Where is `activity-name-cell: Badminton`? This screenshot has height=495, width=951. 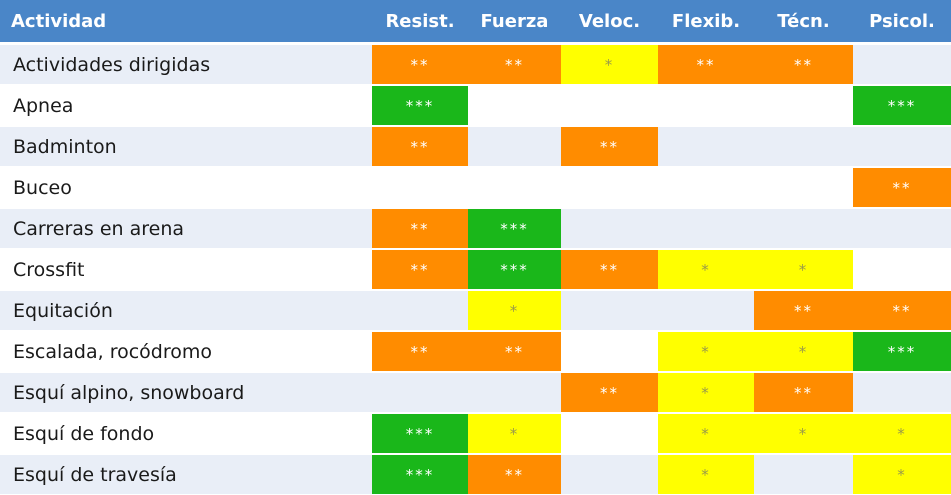
activity-name-cell: Badminton is located at coordinates (186, 147).